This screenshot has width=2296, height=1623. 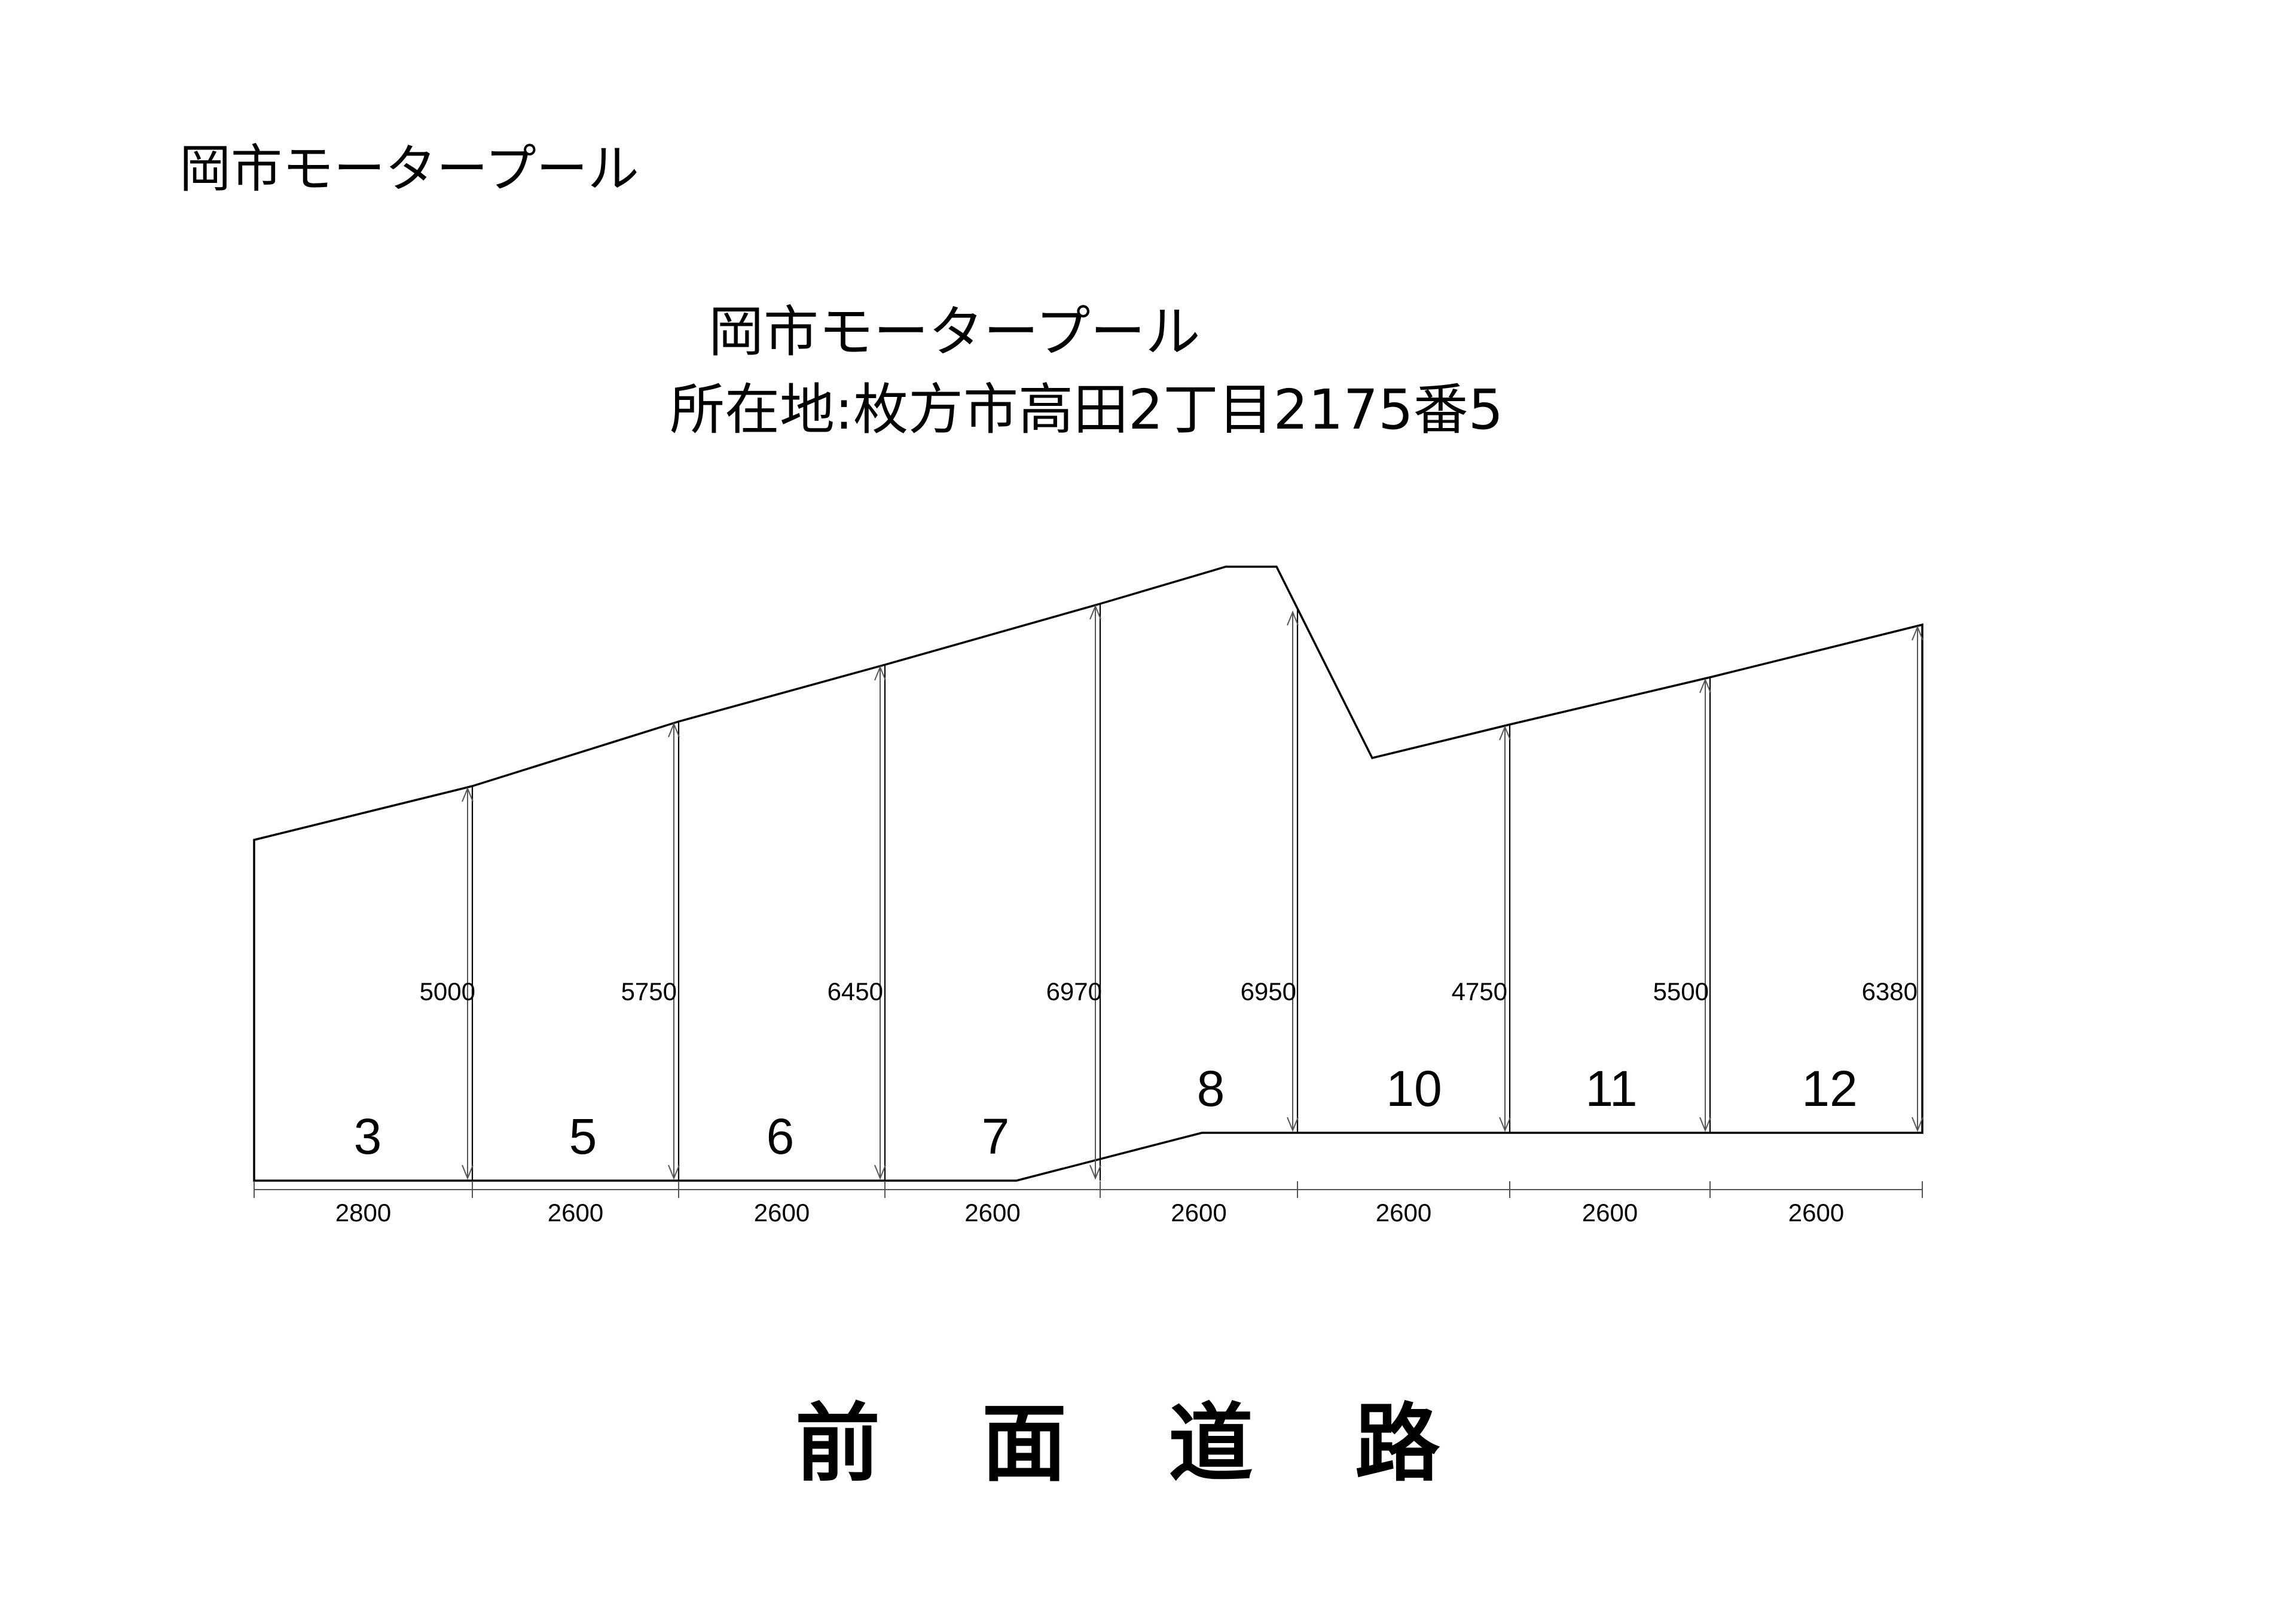 What do you see at coordinates (1681, 991) in the screenshot?
I see `lot-depth-label: 5500` at bounding box center [1681, 991].